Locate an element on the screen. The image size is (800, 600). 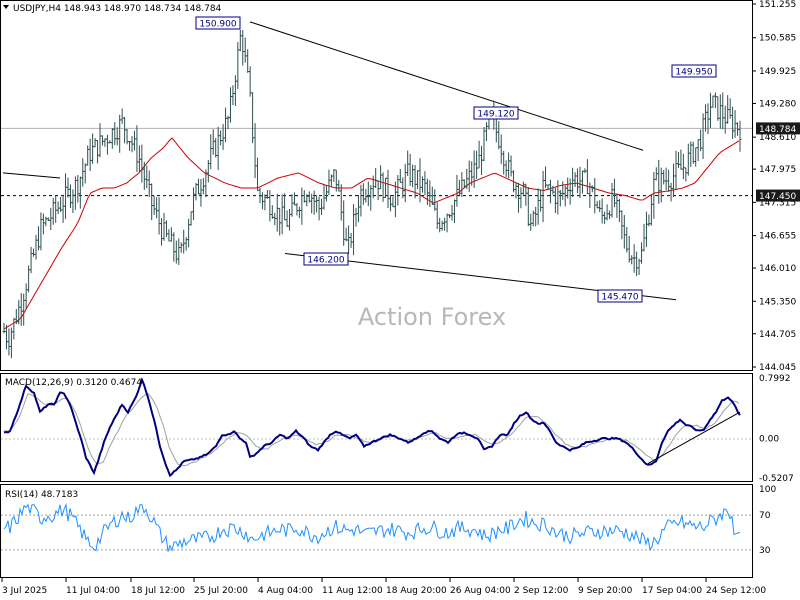
rsi-panel-frame is located at coordinates (376, 531).